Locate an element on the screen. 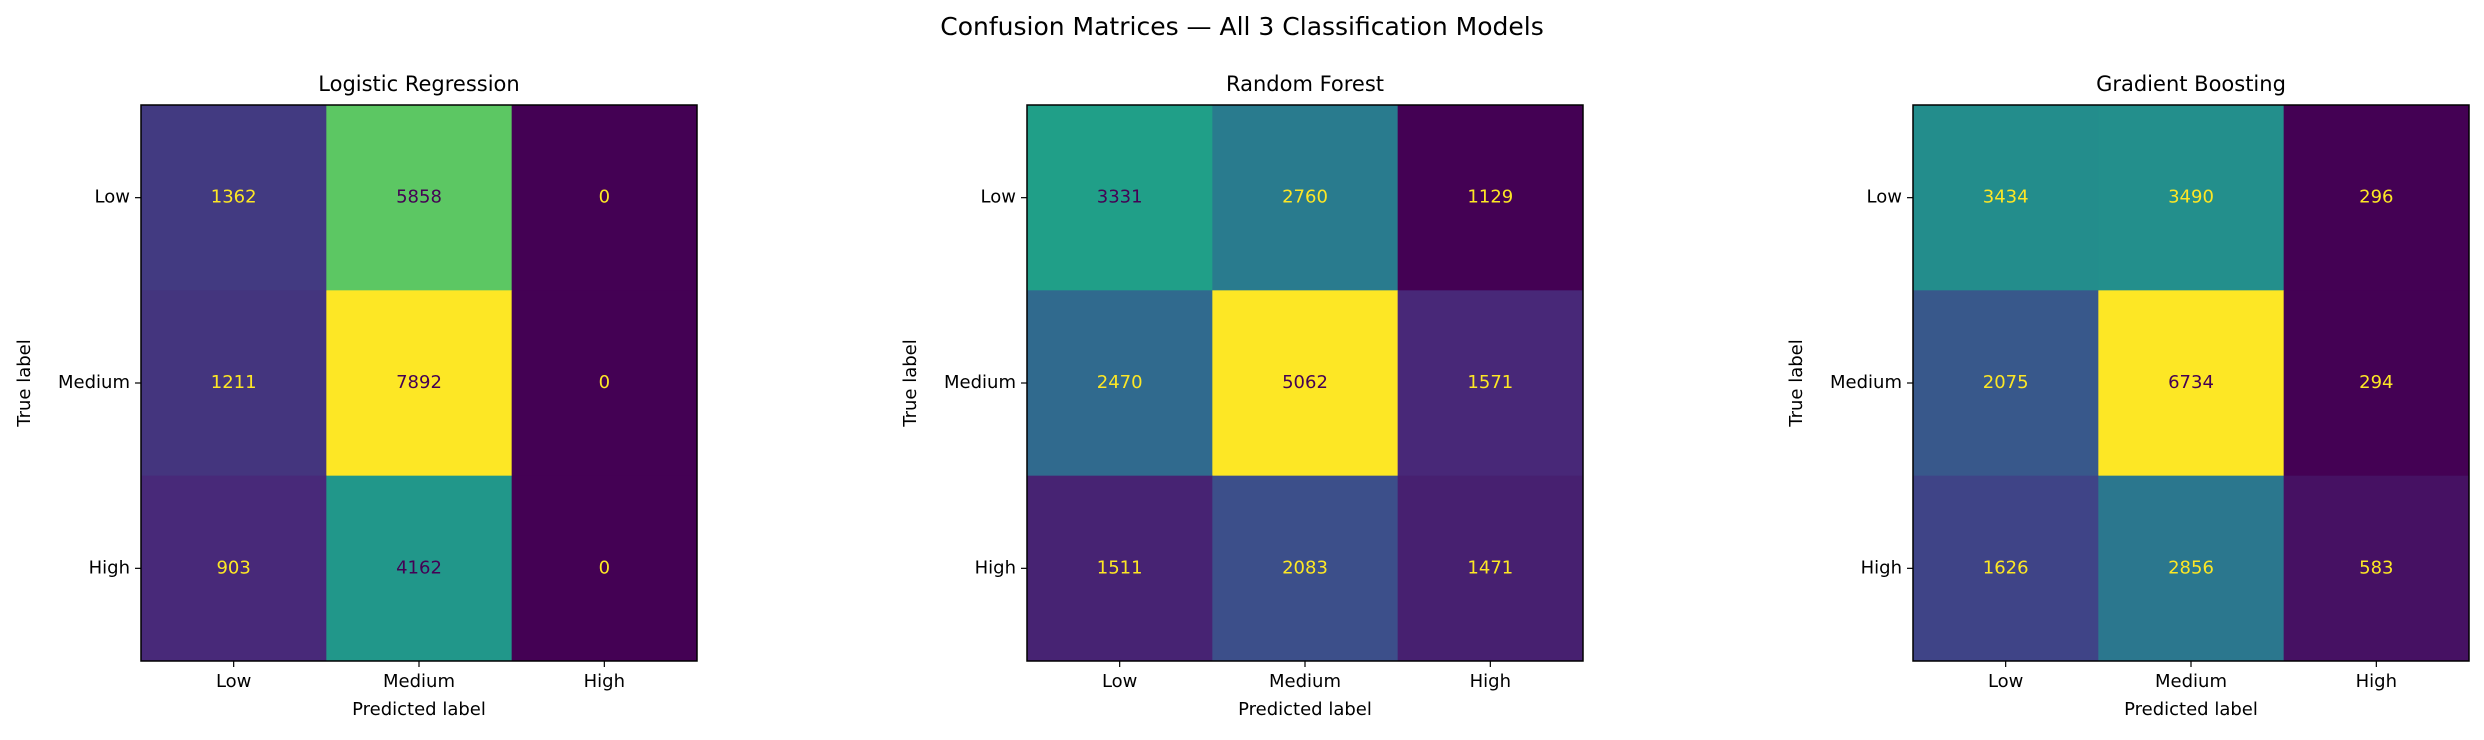 The width and height of the screenshot is (2484, 740). cell-label: 294 is located at coordinates (2376, 382).